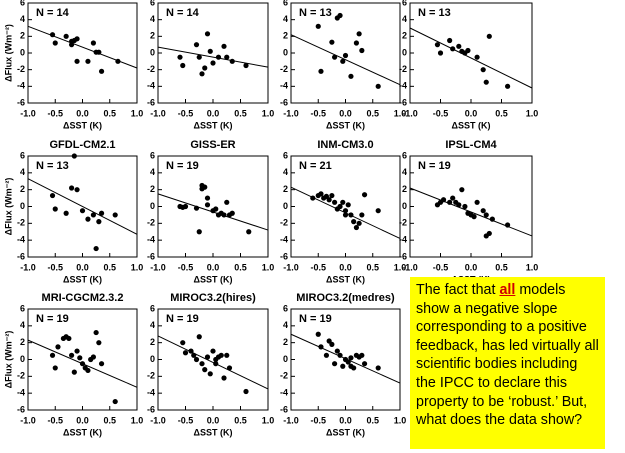  What do you see at coordinates (151, 393) in the screenshot?
I see `y-tick-label: -4` at bounding box center [151, 393].